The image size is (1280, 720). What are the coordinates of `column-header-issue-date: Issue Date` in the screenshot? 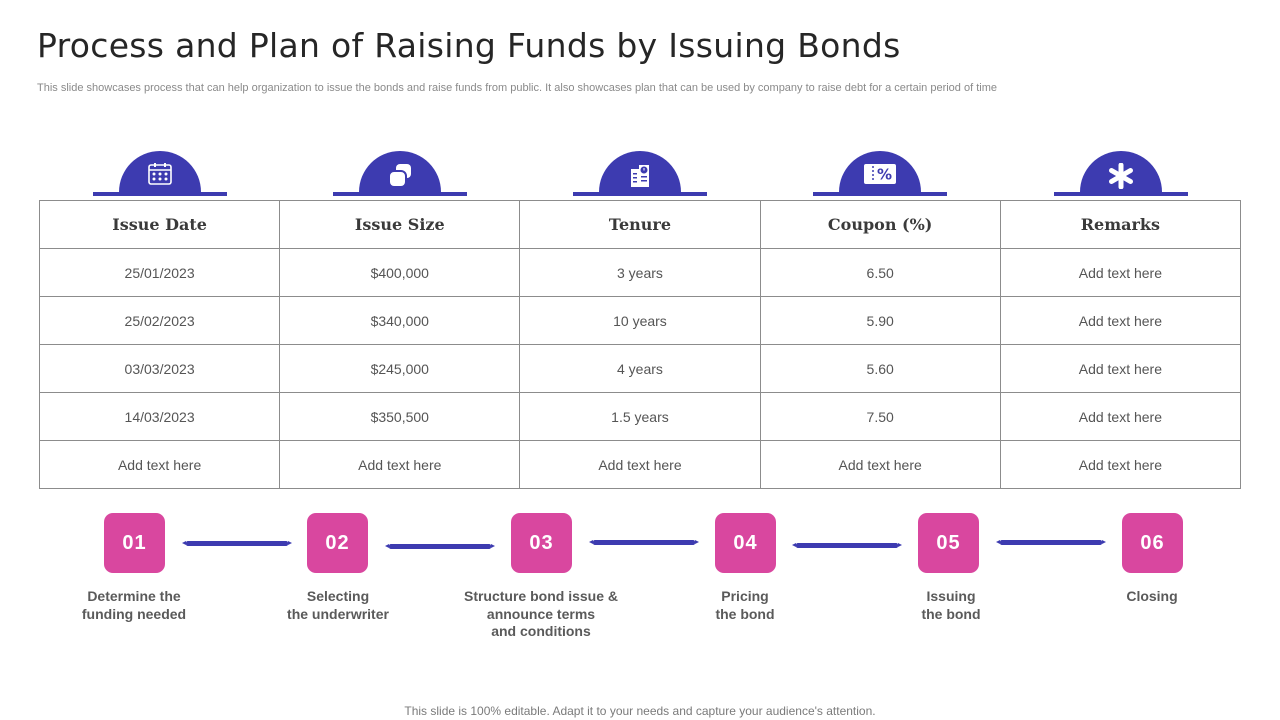 It's located at (159, 224).